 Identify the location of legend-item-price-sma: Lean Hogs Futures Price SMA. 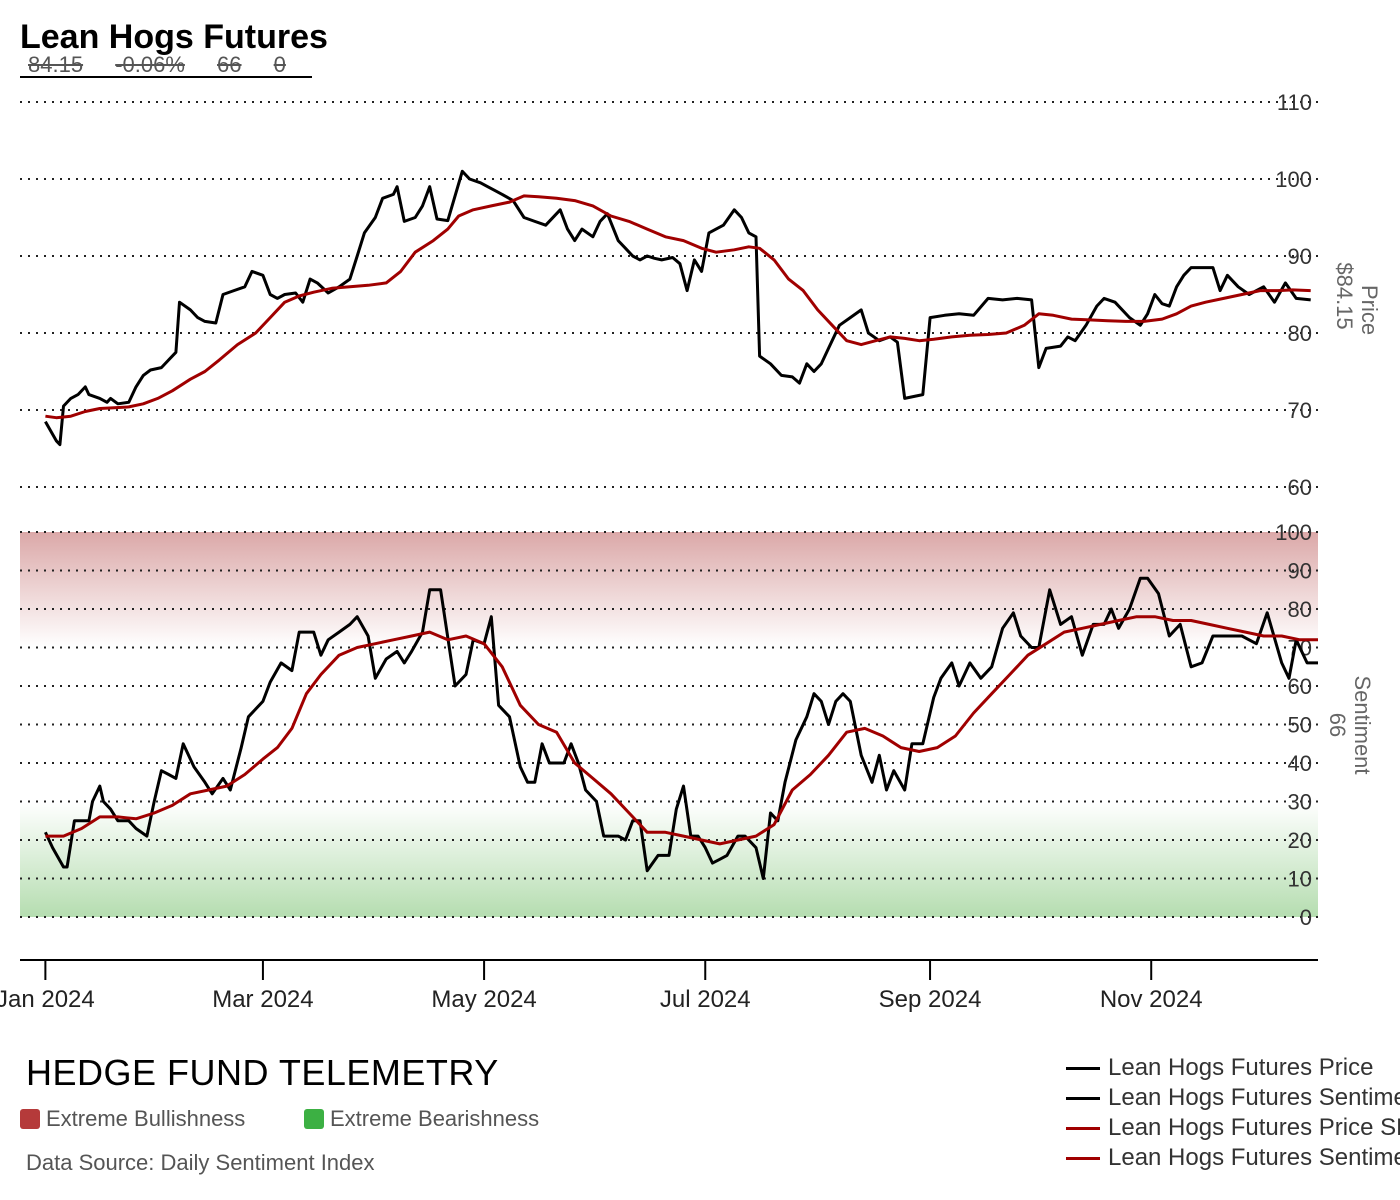
(1233, 1128).